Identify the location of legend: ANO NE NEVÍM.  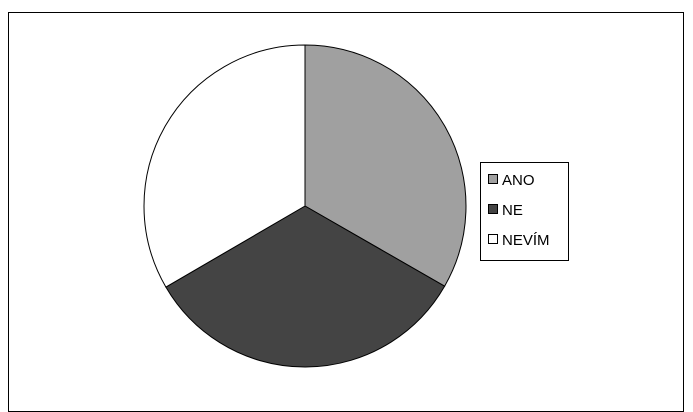
(524, 211).